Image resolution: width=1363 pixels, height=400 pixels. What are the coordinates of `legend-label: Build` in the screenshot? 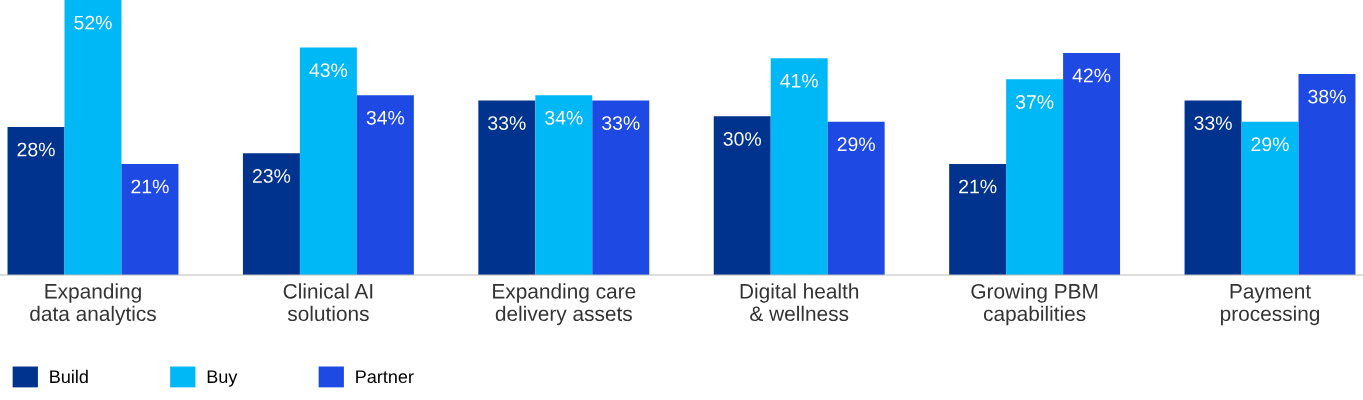 It's located at (69, 376).